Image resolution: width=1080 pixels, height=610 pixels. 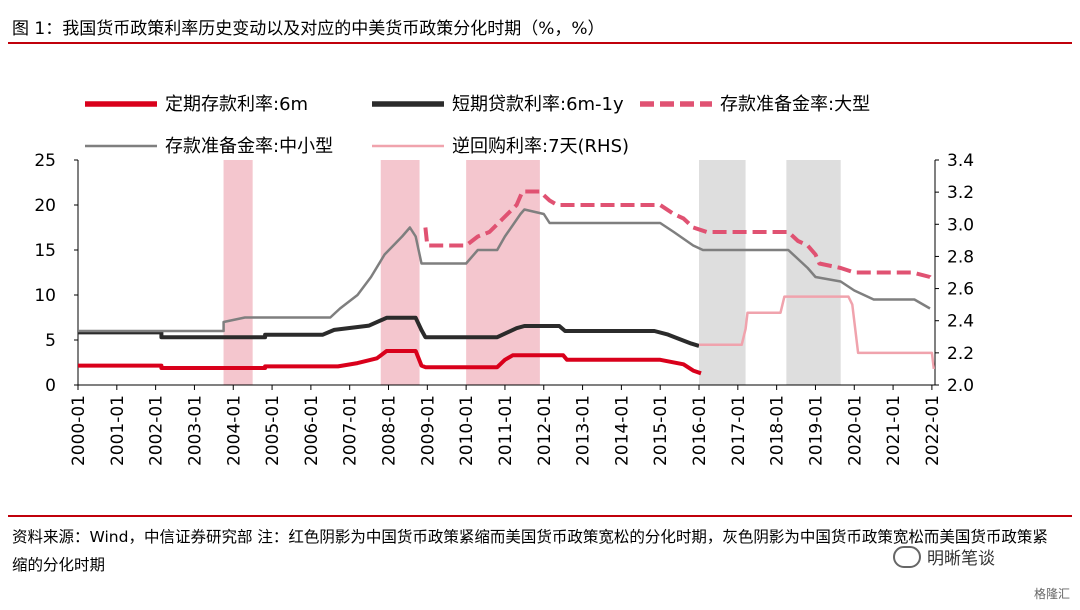 I want to click on x-tick-label: 2003-01, so click(x=195, y=430).